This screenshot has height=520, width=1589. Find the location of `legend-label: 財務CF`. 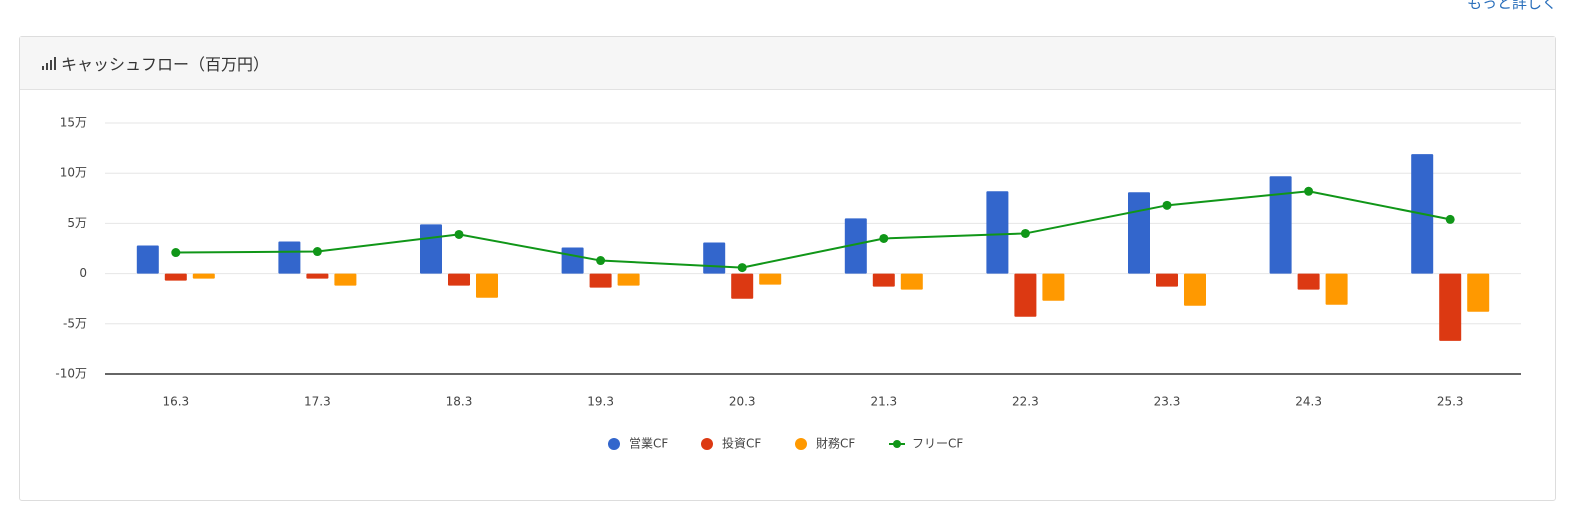

legend-label: 財務CF is located at coordinates (835, 443).